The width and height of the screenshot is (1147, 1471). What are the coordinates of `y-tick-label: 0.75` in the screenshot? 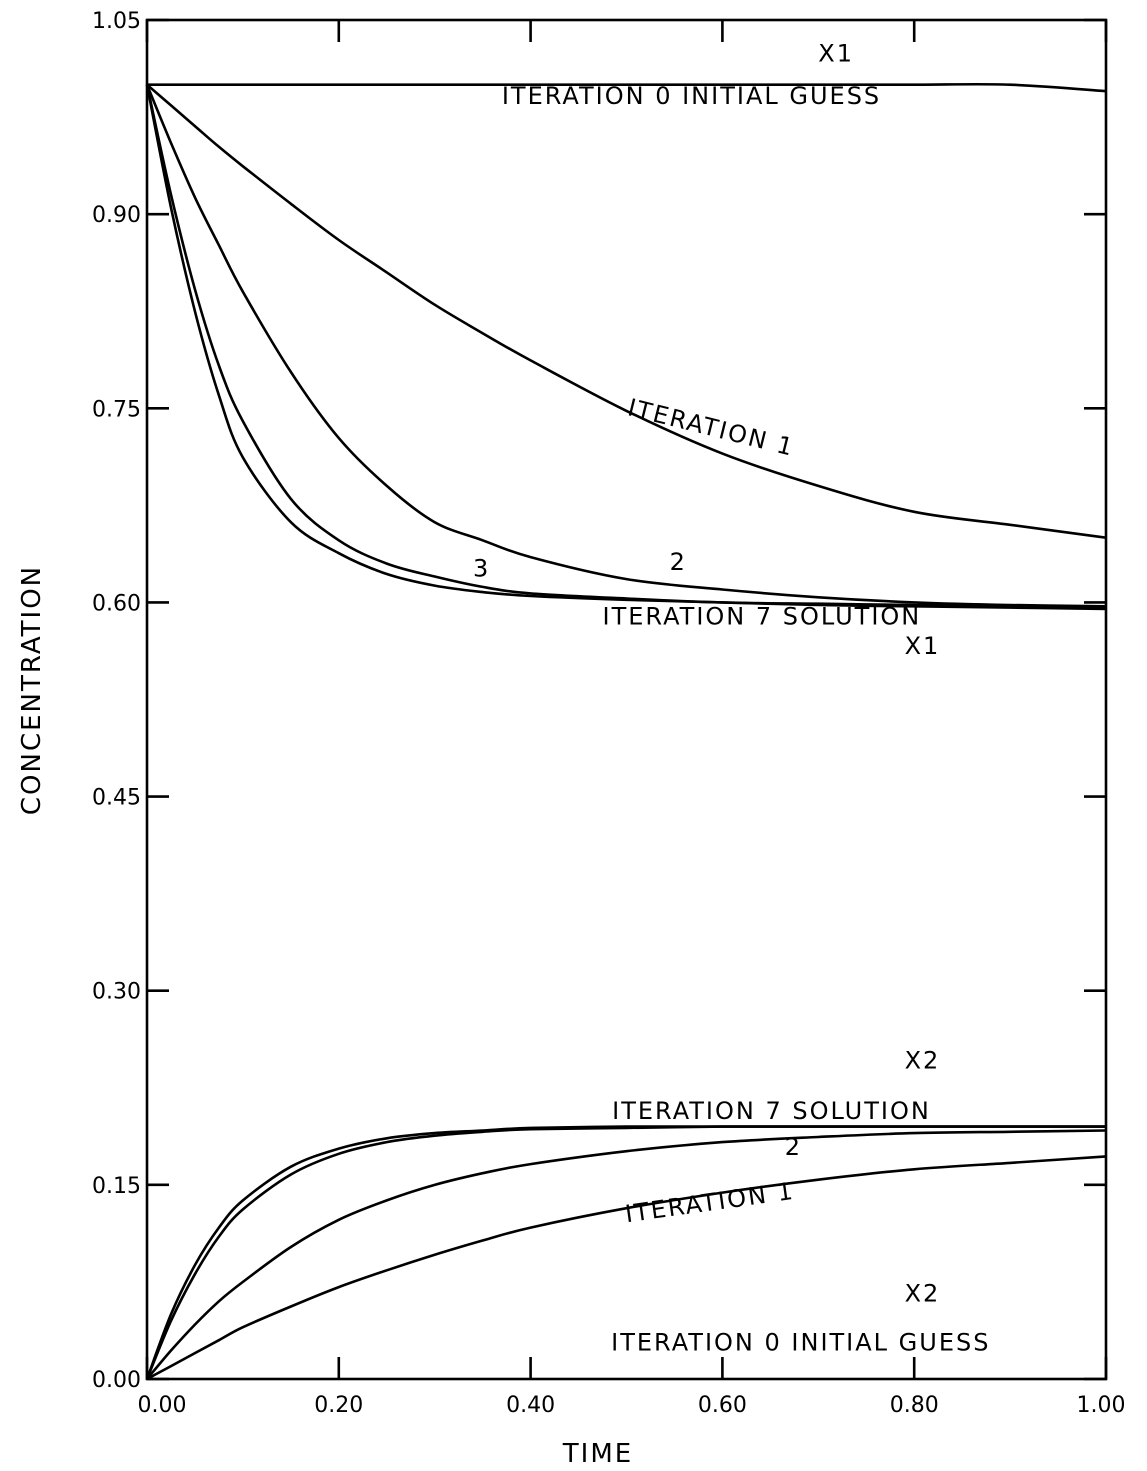 It's located at (116, 409).